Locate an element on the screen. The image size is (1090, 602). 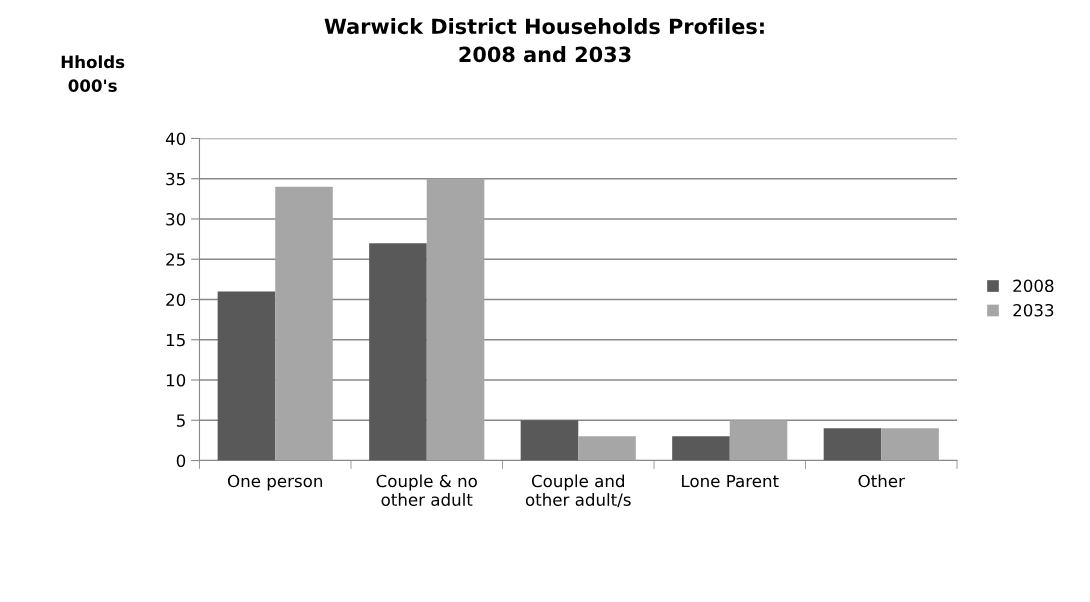
y-tick-label: 20 is located at coordinates (176, 300).